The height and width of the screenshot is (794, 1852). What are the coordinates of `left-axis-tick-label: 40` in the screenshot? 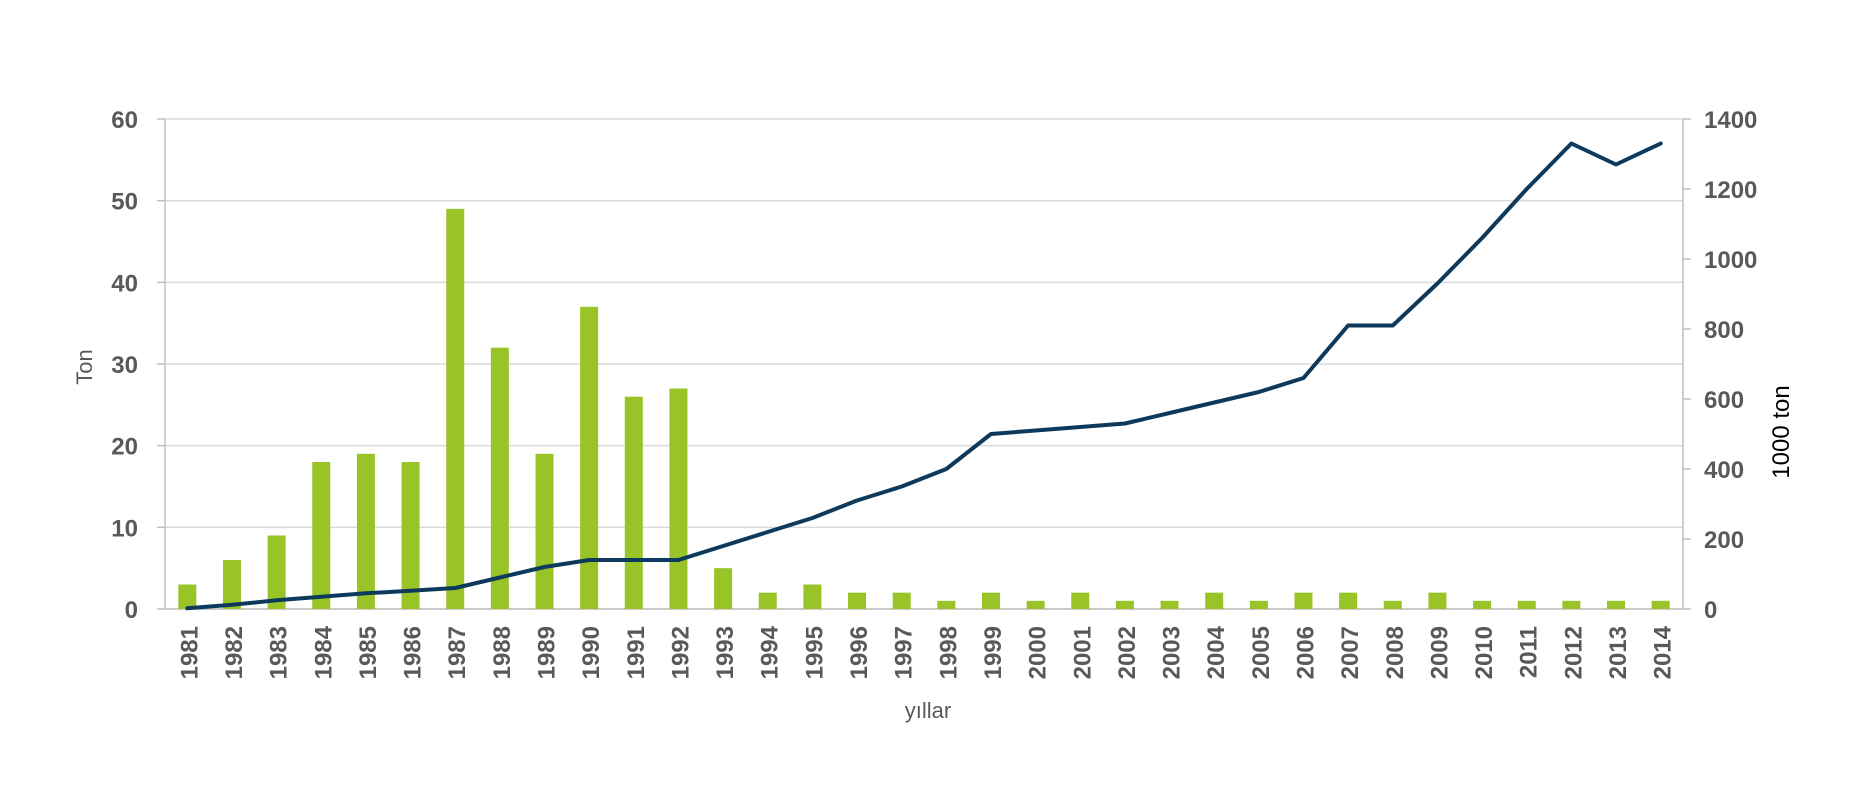 It's located at (124, 283).